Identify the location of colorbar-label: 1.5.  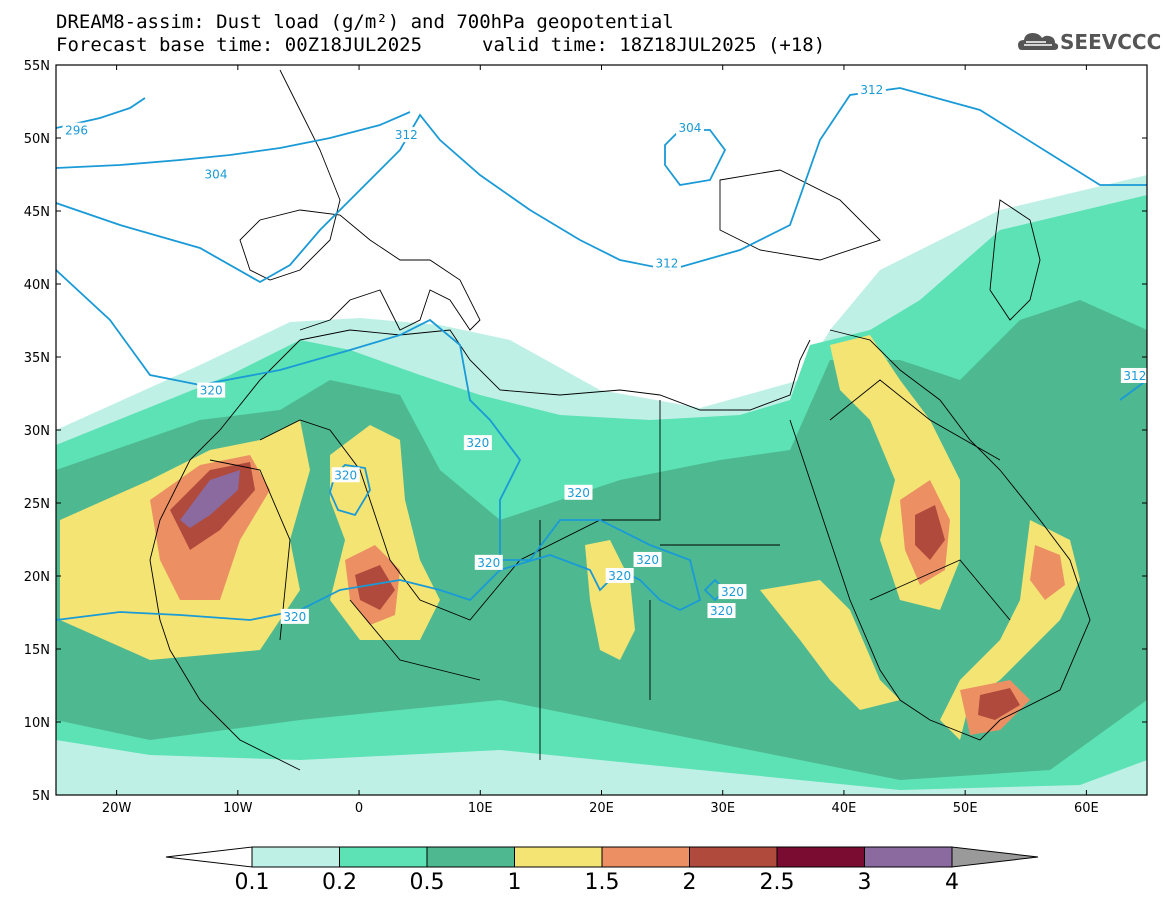
(602, 882).